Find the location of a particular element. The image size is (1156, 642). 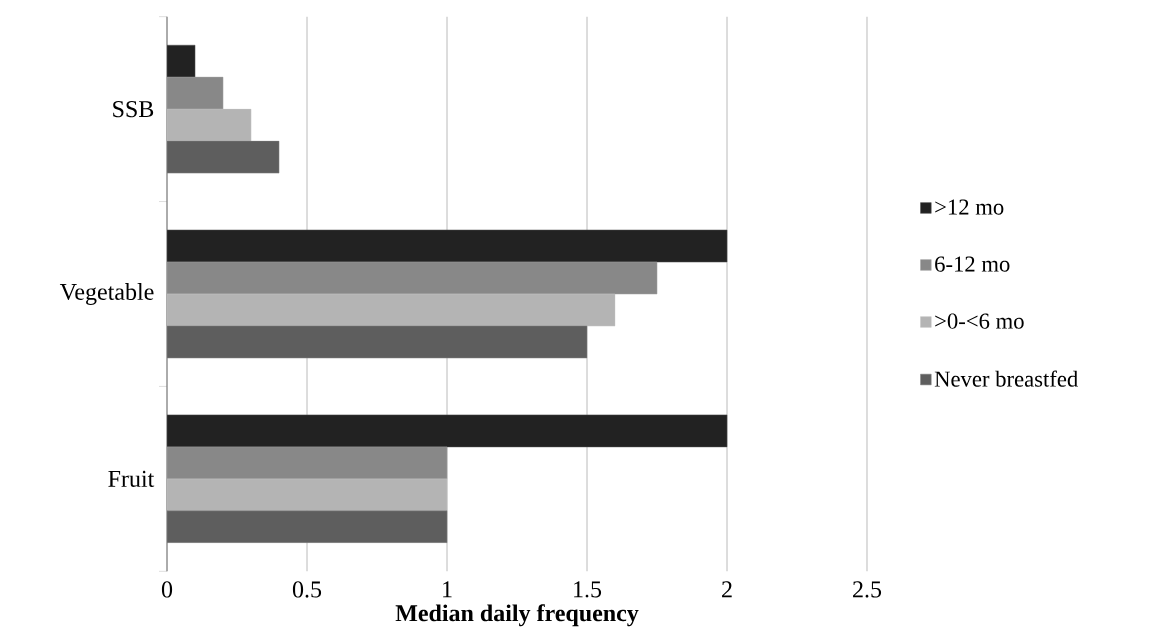

x-tick-label: 2.5 is located at coordinates (867, 589).